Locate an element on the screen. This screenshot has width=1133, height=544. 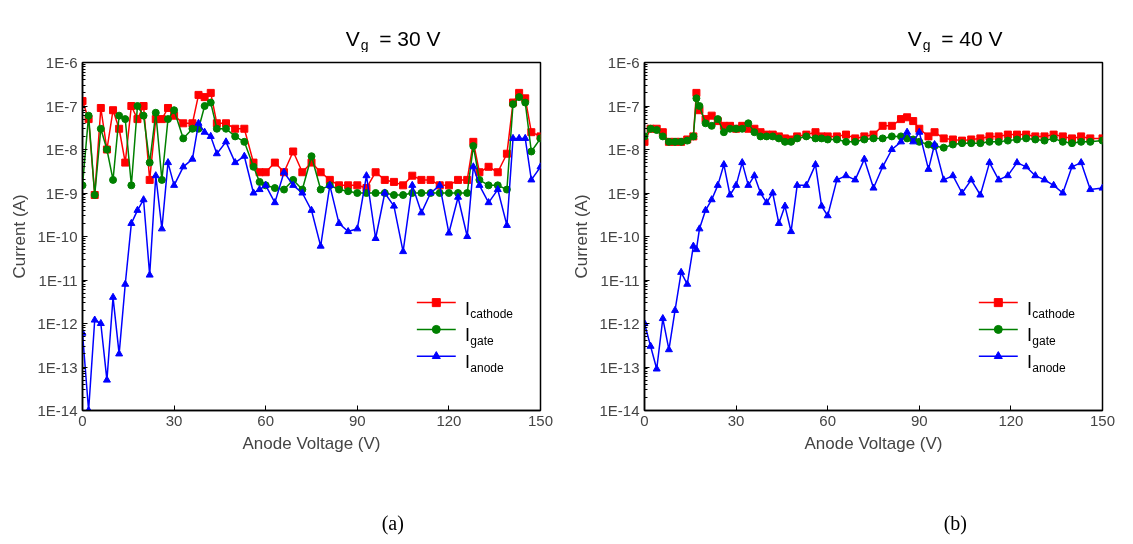
text: (a) is located at coordinates (392, 523).